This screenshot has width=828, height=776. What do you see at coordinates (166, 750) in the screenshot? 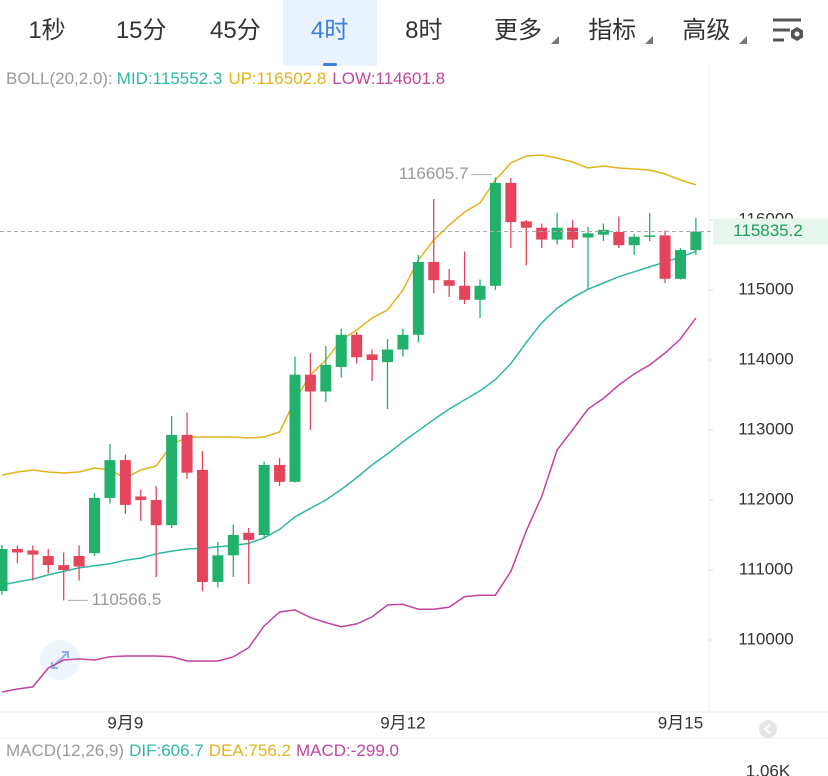
I see `macd-entry: DIF:606.7` at bounding box center [166, 750].